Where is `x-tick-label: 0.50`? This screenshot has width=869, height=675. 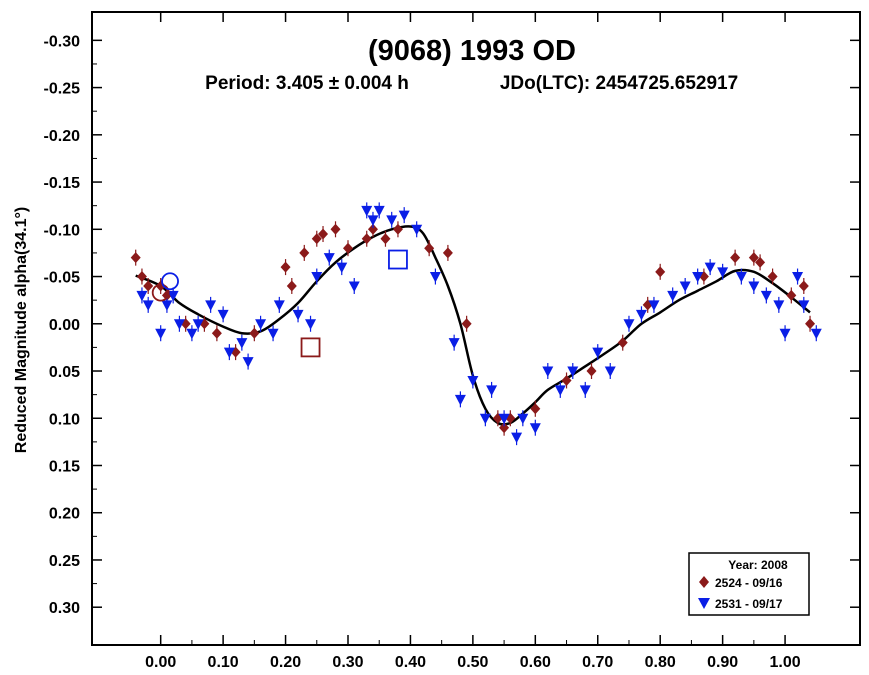 x-tick-label: 0.50 is located at coordinates (472, 662).